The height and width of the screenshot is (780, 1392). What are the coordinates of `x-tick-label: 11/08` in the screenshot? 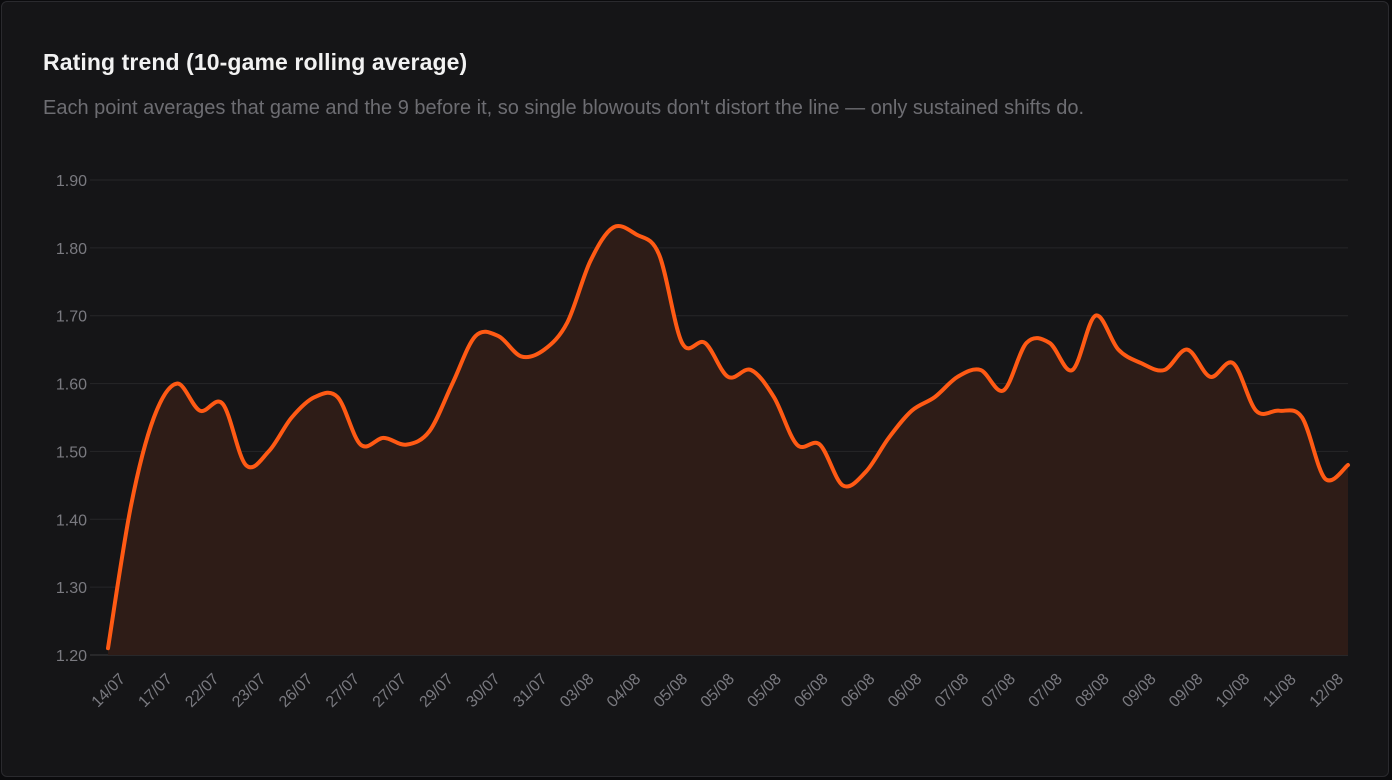 It's located at (1280, 691).